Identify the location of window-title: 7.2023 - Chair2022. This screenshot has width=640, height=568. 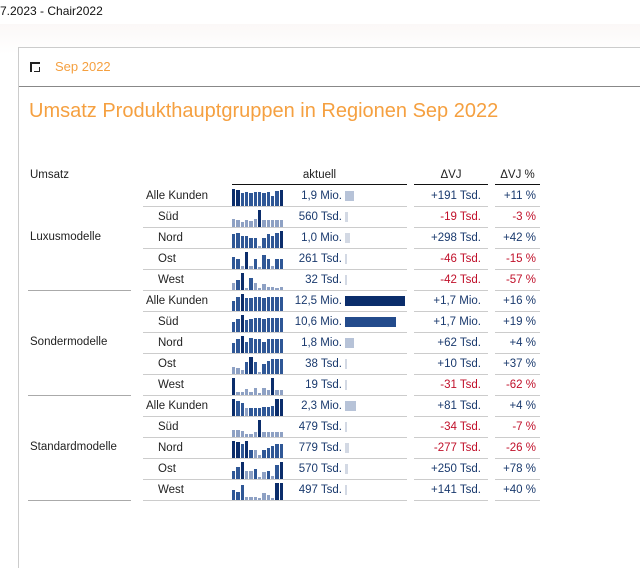
(51, 11).